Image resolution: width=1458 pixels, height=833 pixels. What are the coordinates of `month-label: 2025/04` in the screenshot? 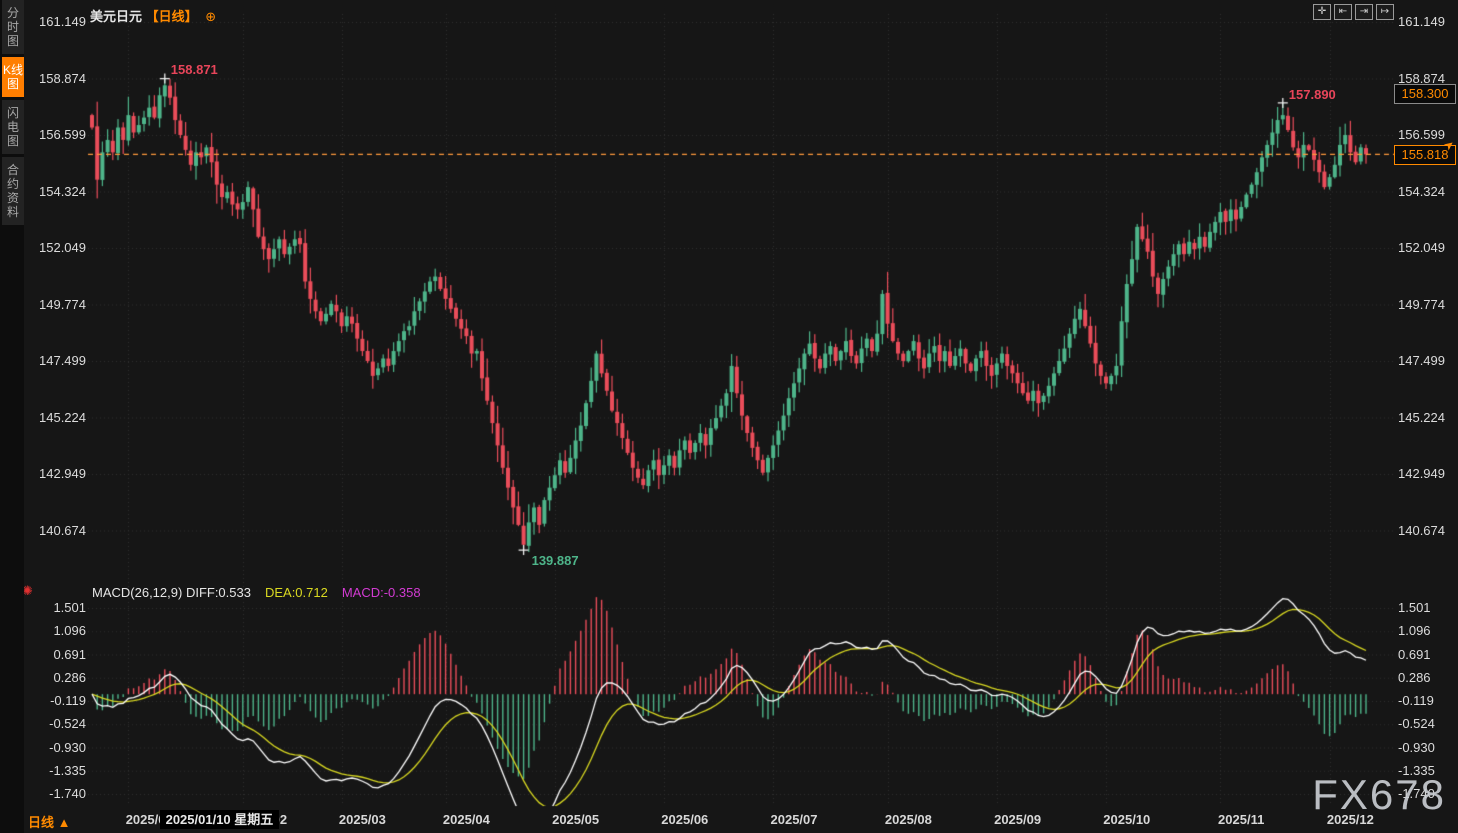 It's located at (466, 819).